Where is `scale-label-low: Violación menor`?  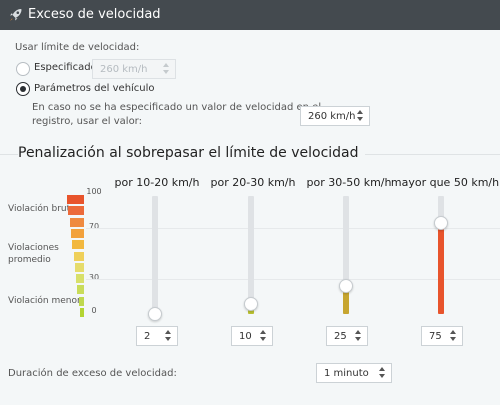 scale-label-low: Violación menor is located at coordinates (44, 301).